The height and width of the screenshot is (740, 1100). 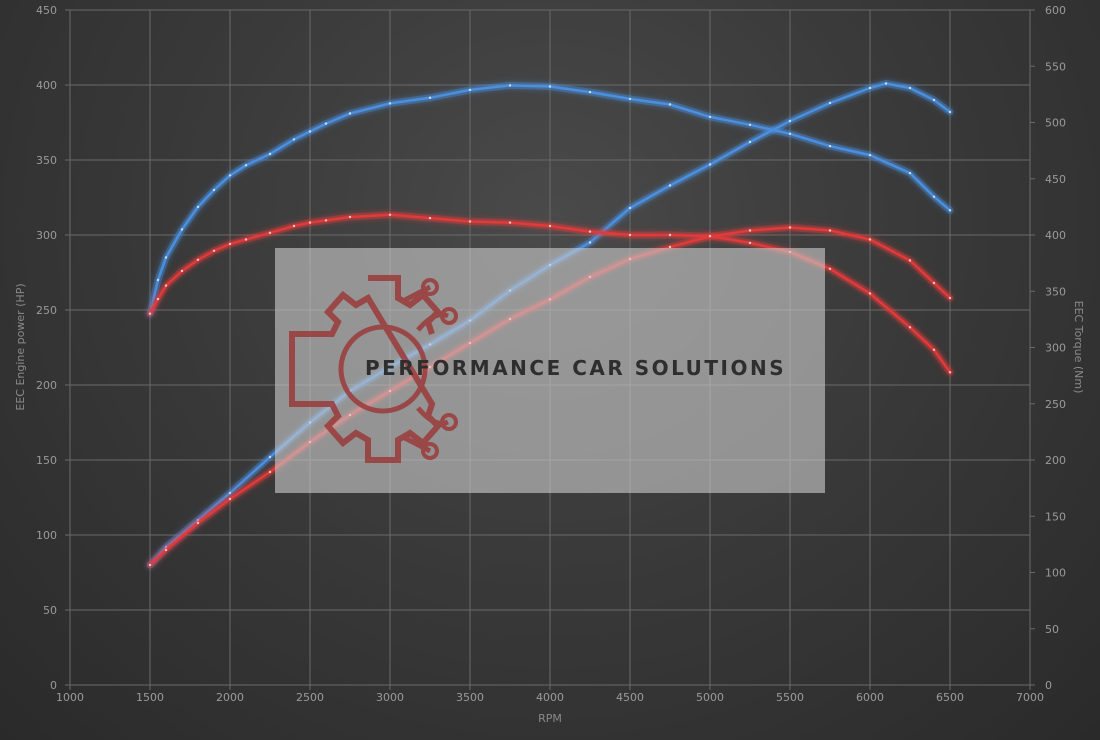 What do you see at coordinates (470, 697) in the screenshot?
I see `x-tick-label: 3500` at bounding box center [470, 697].